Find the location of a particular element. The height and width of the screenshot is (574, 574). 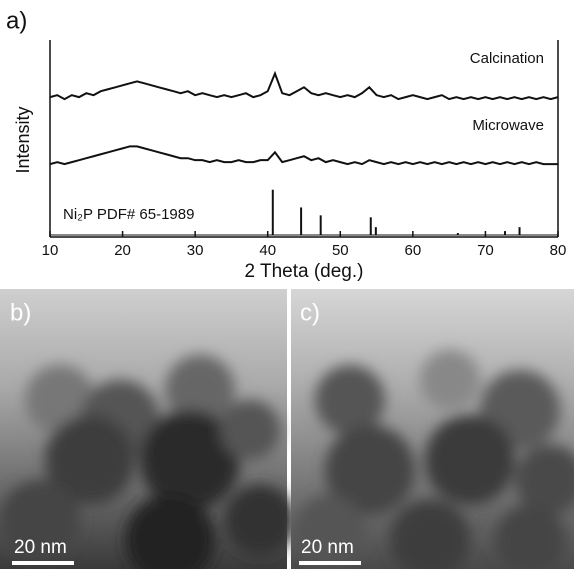

series-label: Microwave is located at coordinates (508, 125).